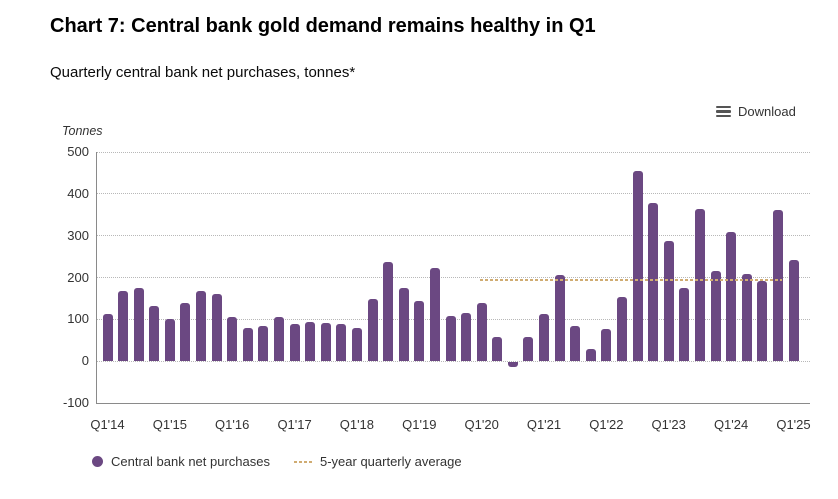 This screenshot has height=499, width=838. Describe the element at coordinates (78, 277) in the screenshot. I see `y-axis-label: 200` at that location.